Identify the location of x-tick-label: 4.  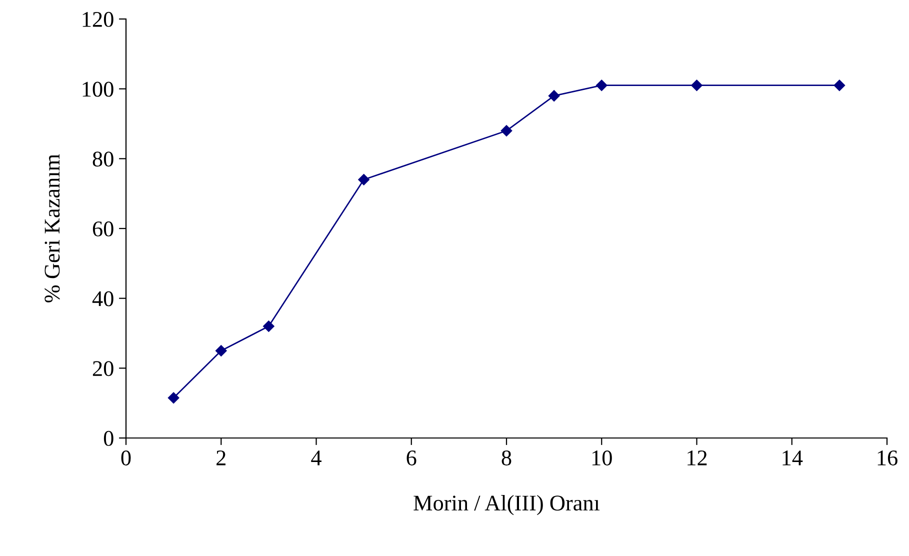
(316, 458).